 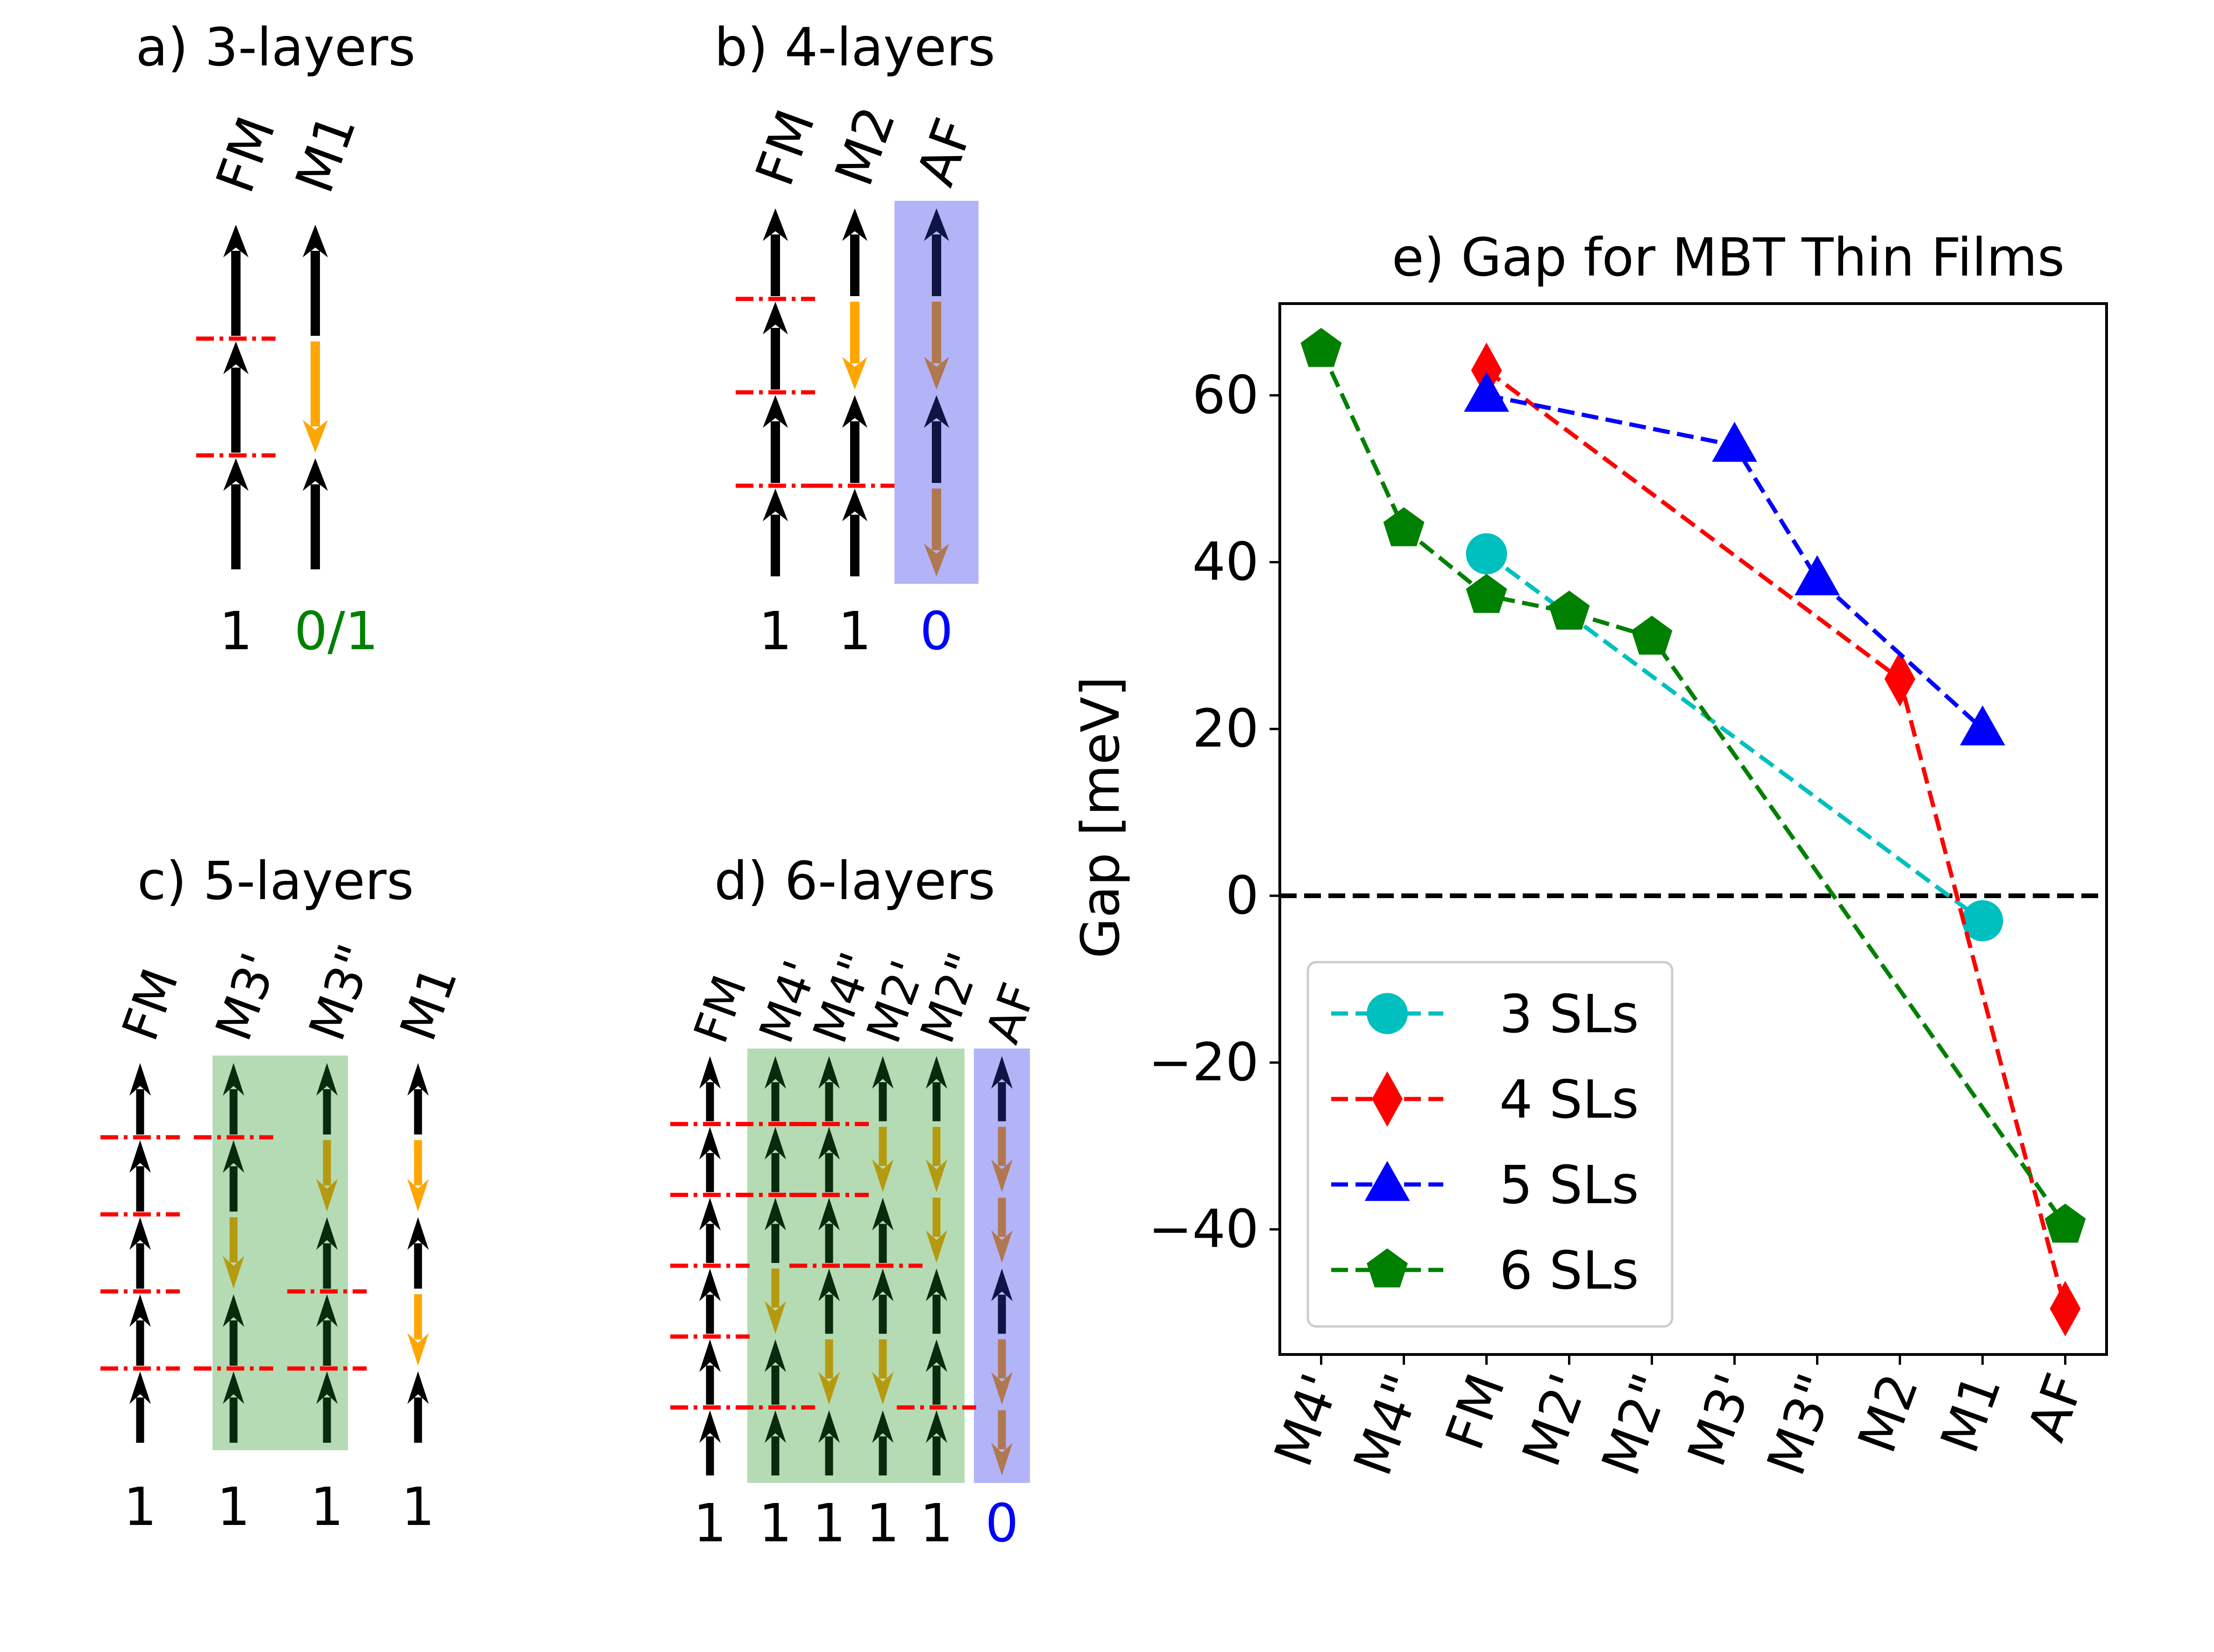 I want to click on x-tick-label: M2', so click(x=1555, y=1420).